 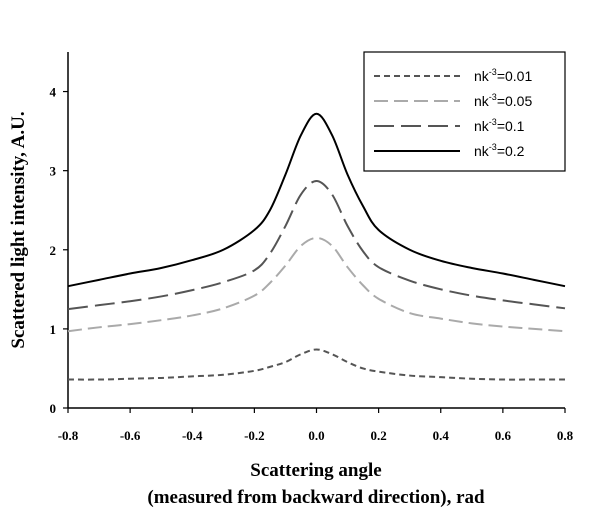 I want to click on y-tick-label: 0, so click(x=53, y=408).